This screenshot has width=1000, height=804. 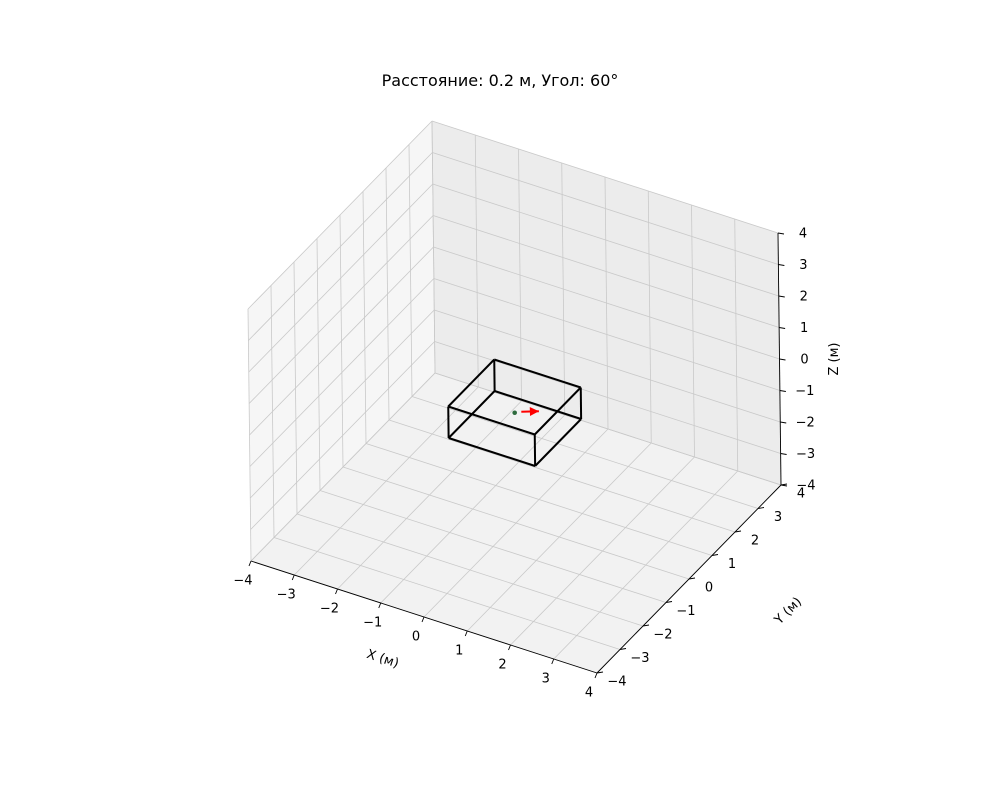 I want to click on x-tick-label: 2, so click(x=502, y=665).